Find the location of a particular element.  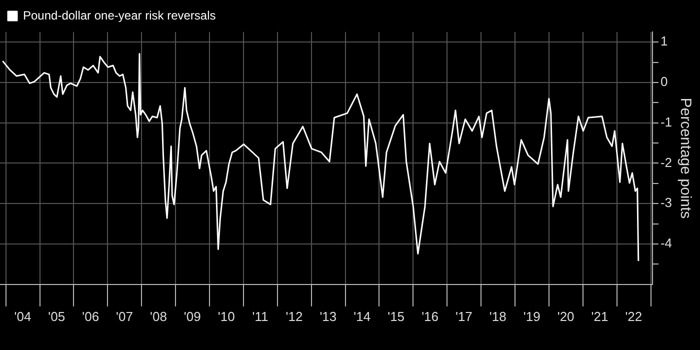

x-tick-label: '07 is located at coordinates (124, 316).